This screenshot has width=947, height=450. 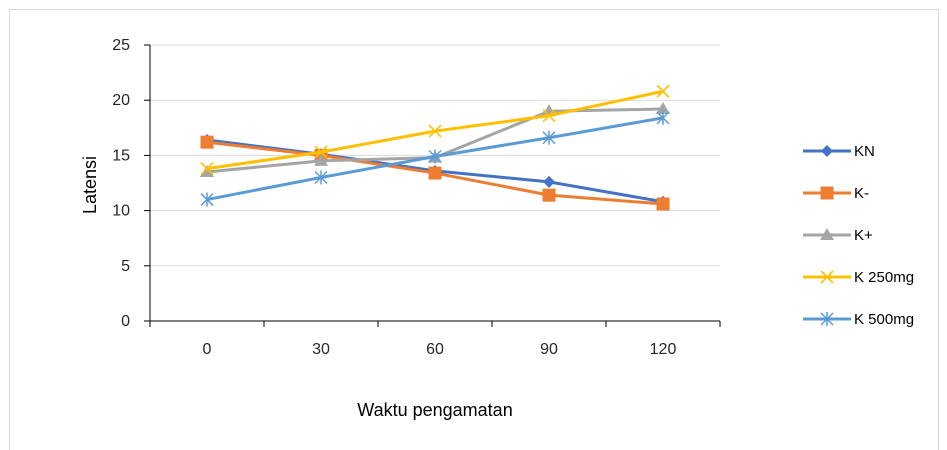 What do you see at coordinates (839, 151) in the screenshot?
I see `legend-item: KN` at bounding box center [839, 151].